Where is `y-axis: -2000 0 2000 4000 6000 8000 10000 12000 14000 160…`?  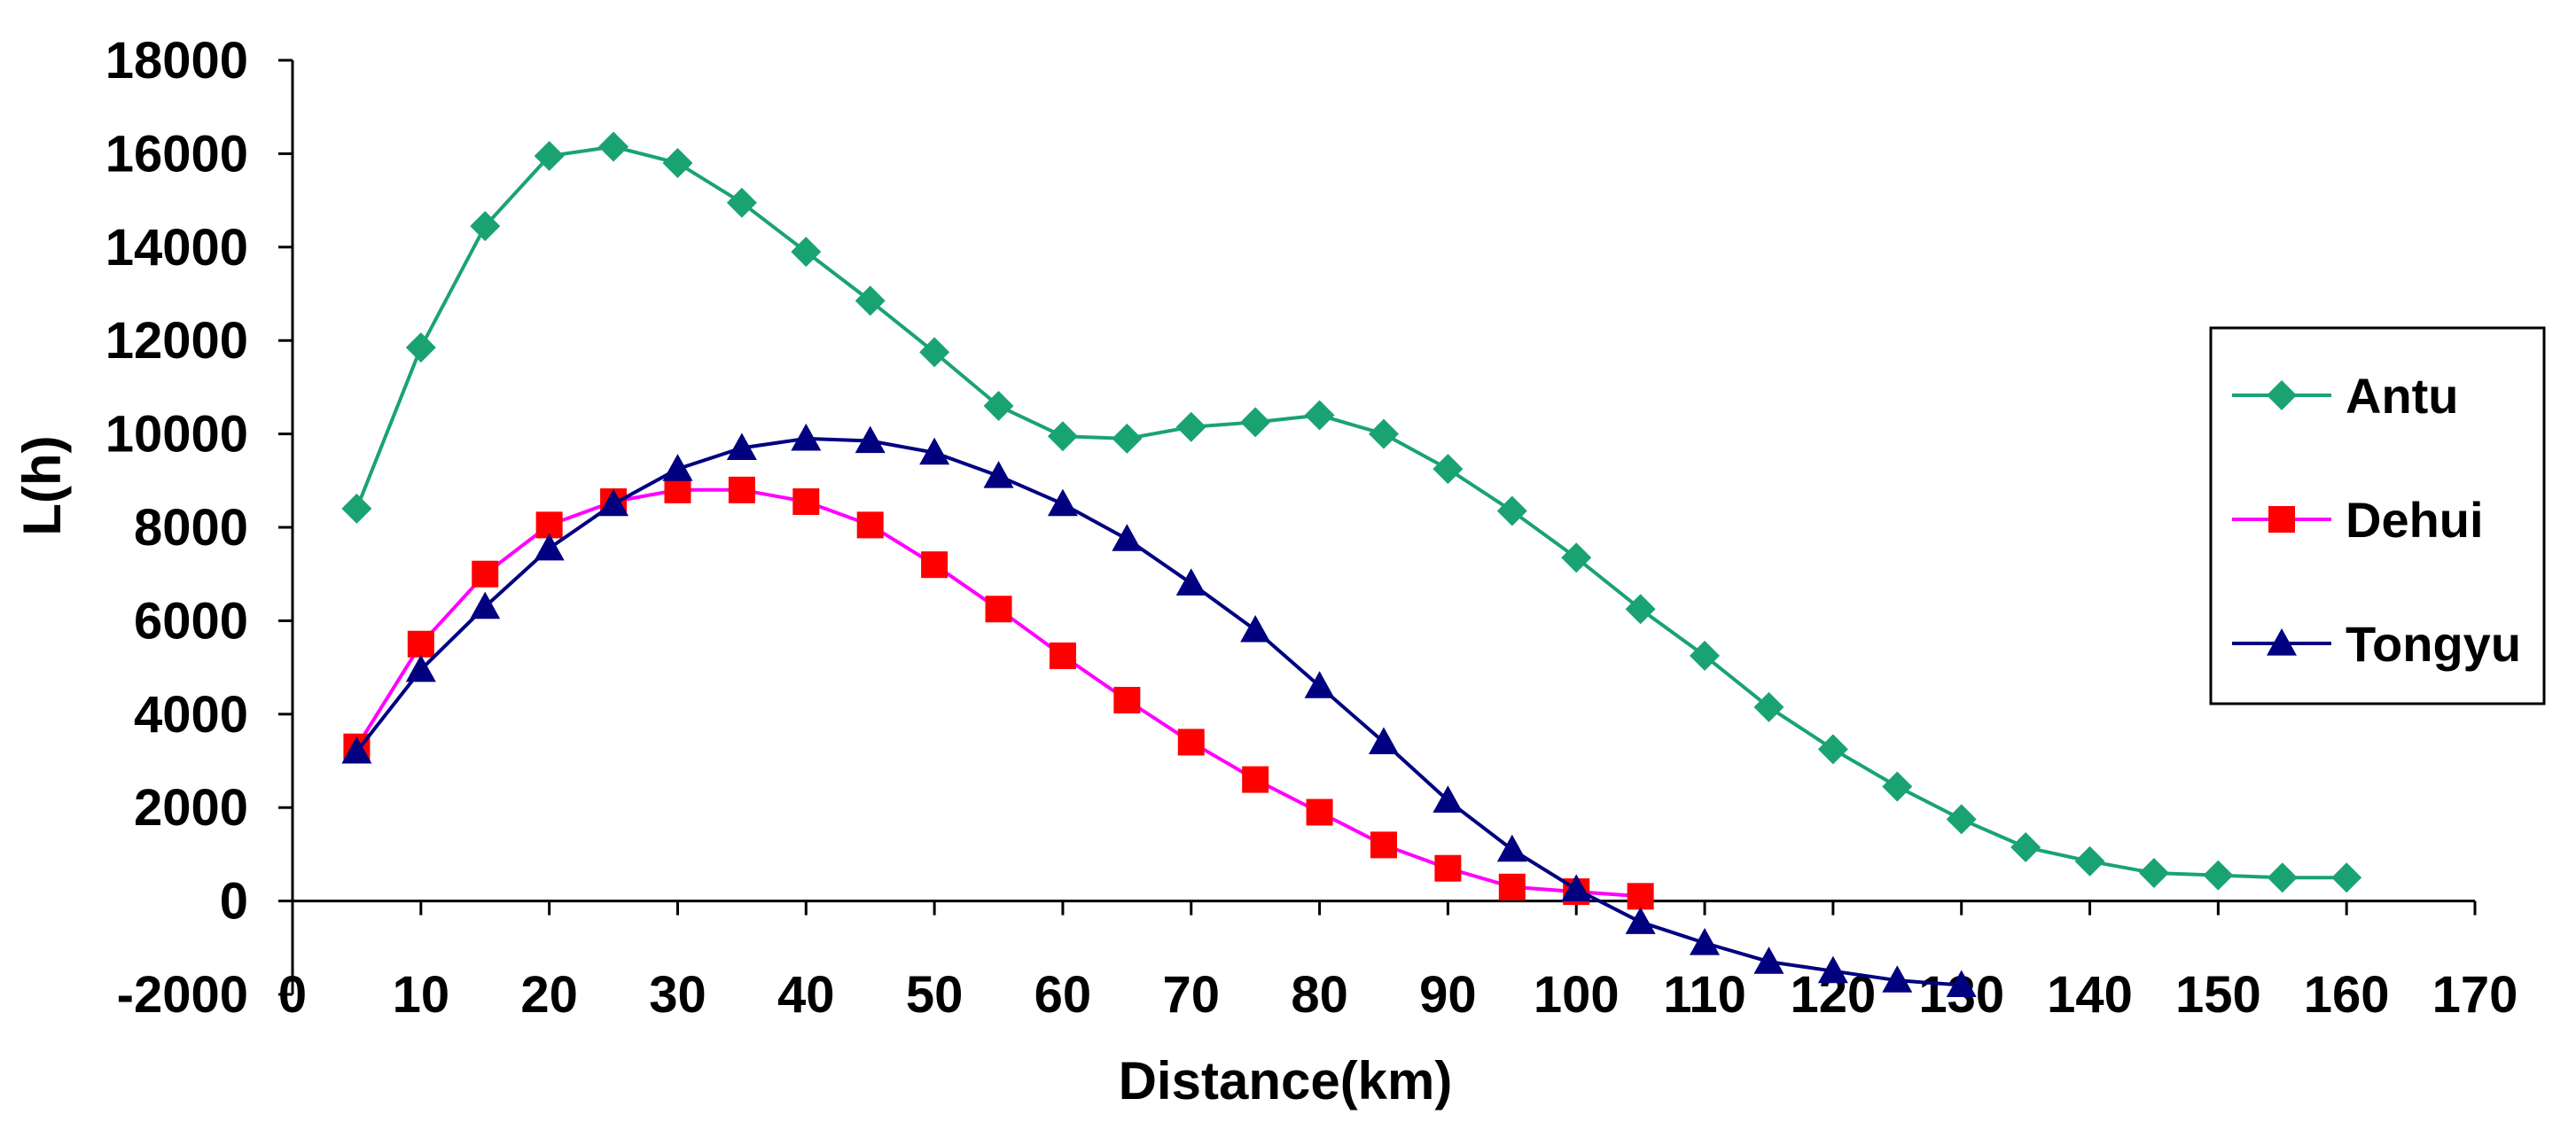
y-axis: -2000 0 2000 4000 6000 8000 10000 12000 14000 160… is located at coordinates (199, 528).